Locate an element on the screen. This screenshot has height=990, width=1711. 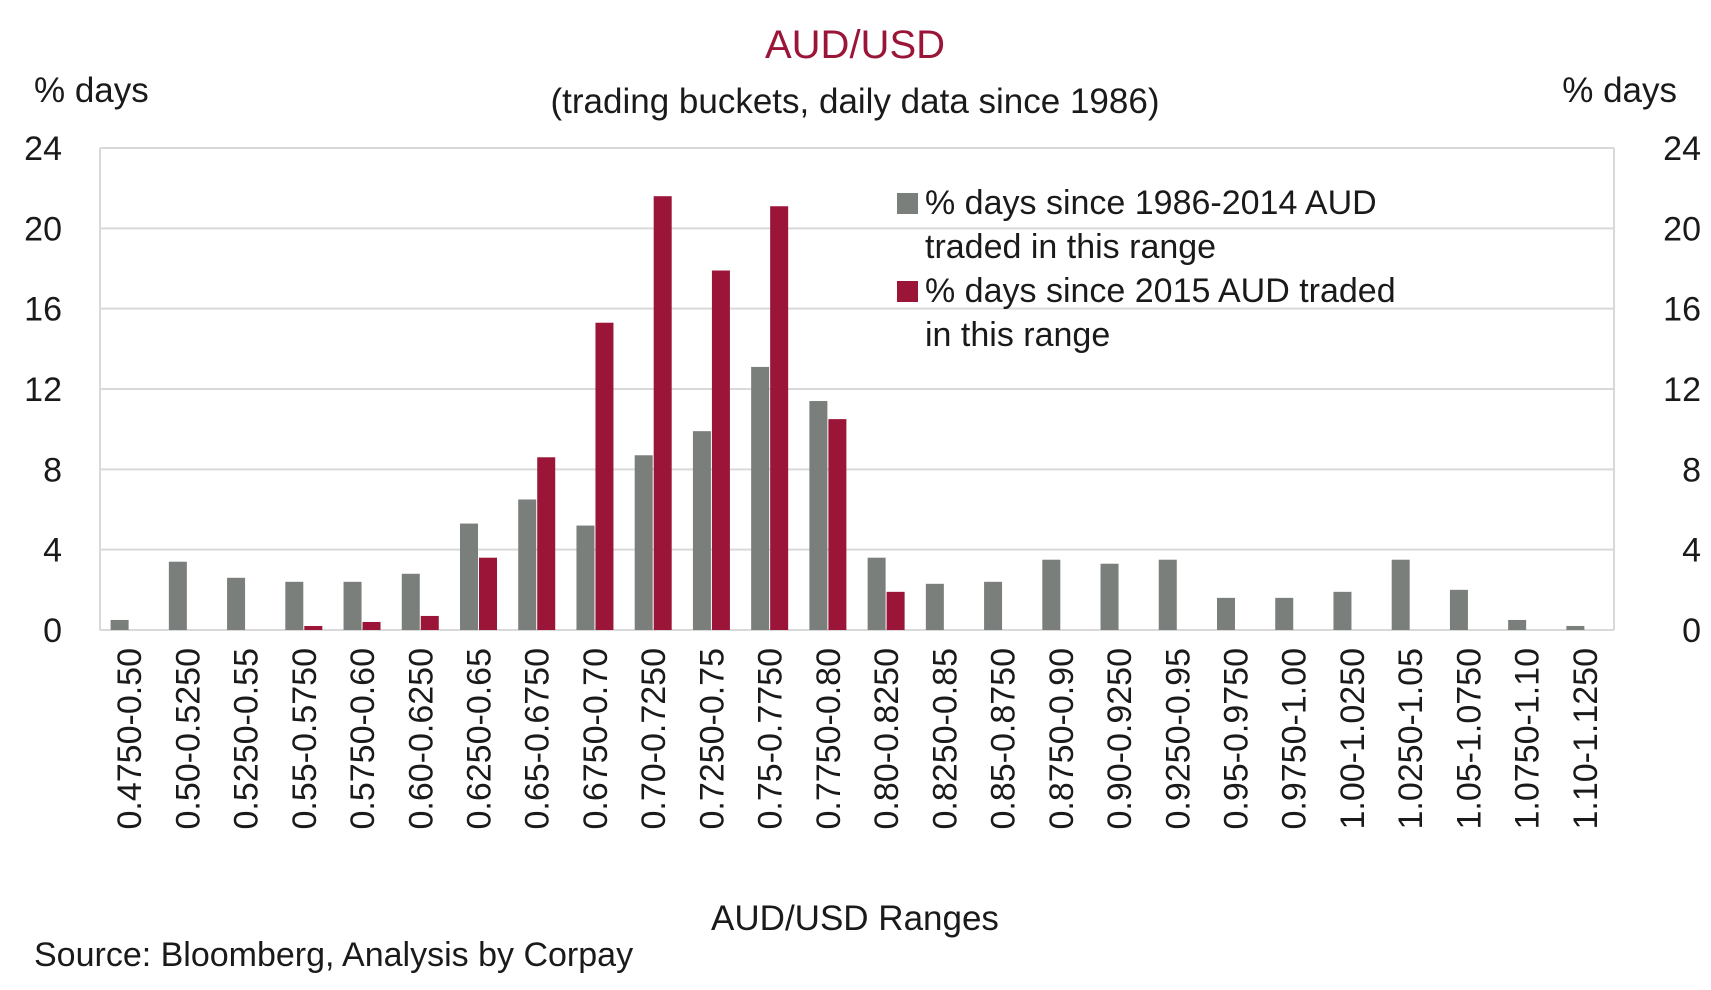
source-note: Source: Bloomberg, Analysis by Corpay is located at coordinates (333, 955).